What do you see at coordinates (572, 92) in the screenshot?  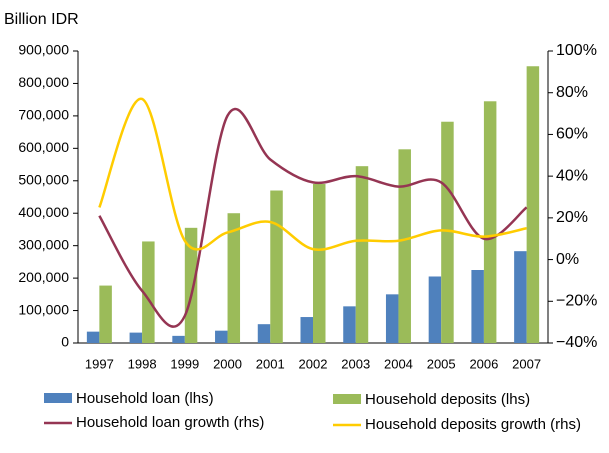 I see `y2-tick-label: 80%` at bounding box center [572, 92].